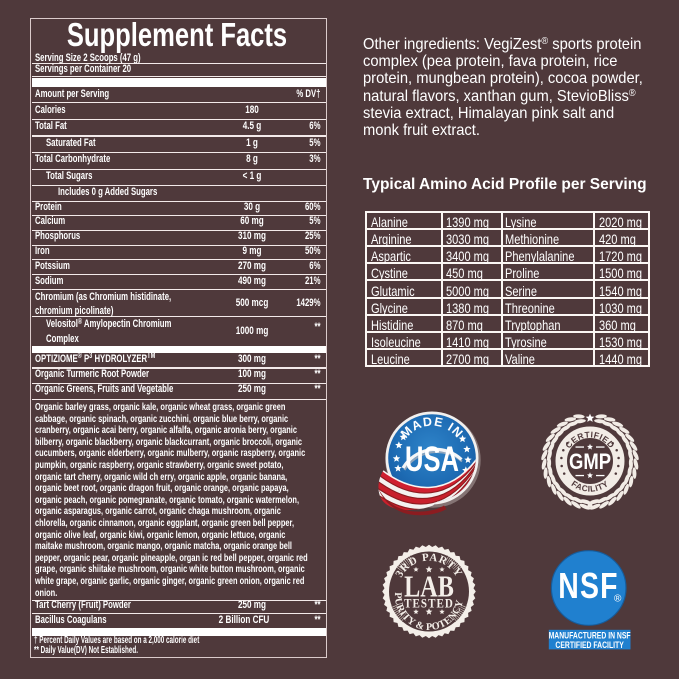 This screenshot has width=679, height=679. I want to click on svg-text: TESTED, so click(429, 604).